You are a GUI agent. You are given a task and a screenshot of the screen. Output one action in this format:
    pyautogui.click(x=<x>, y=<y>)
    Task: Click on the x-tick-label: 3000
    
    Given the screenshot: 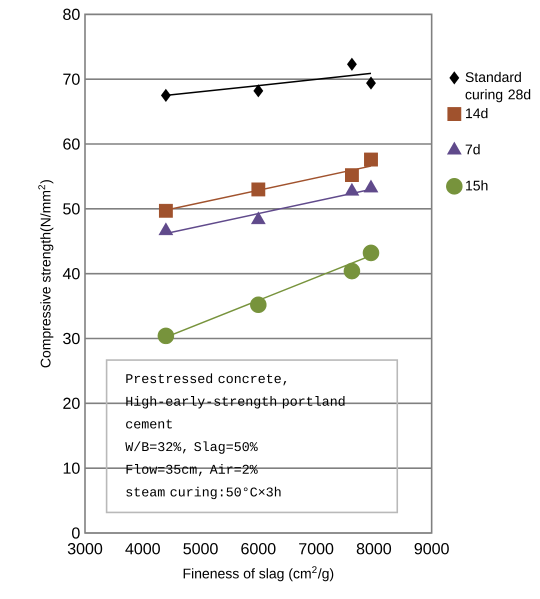 What is the action you would take?
    pyautogui.click(x=85, y=548)
    